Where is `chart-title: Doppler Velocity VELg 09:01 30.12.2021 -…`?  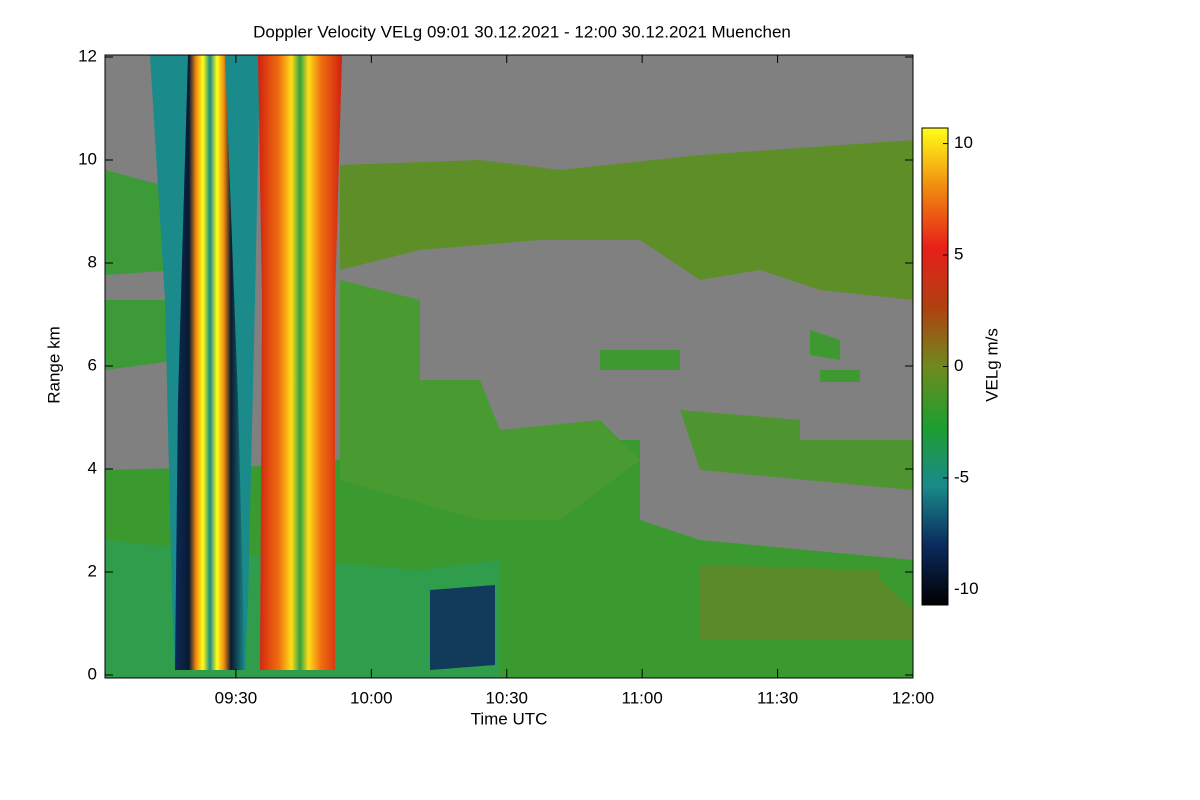
chart-title: Doppler Velocity VELg 09:01 30.12.2021 -… is located at coordinates (522, 31).